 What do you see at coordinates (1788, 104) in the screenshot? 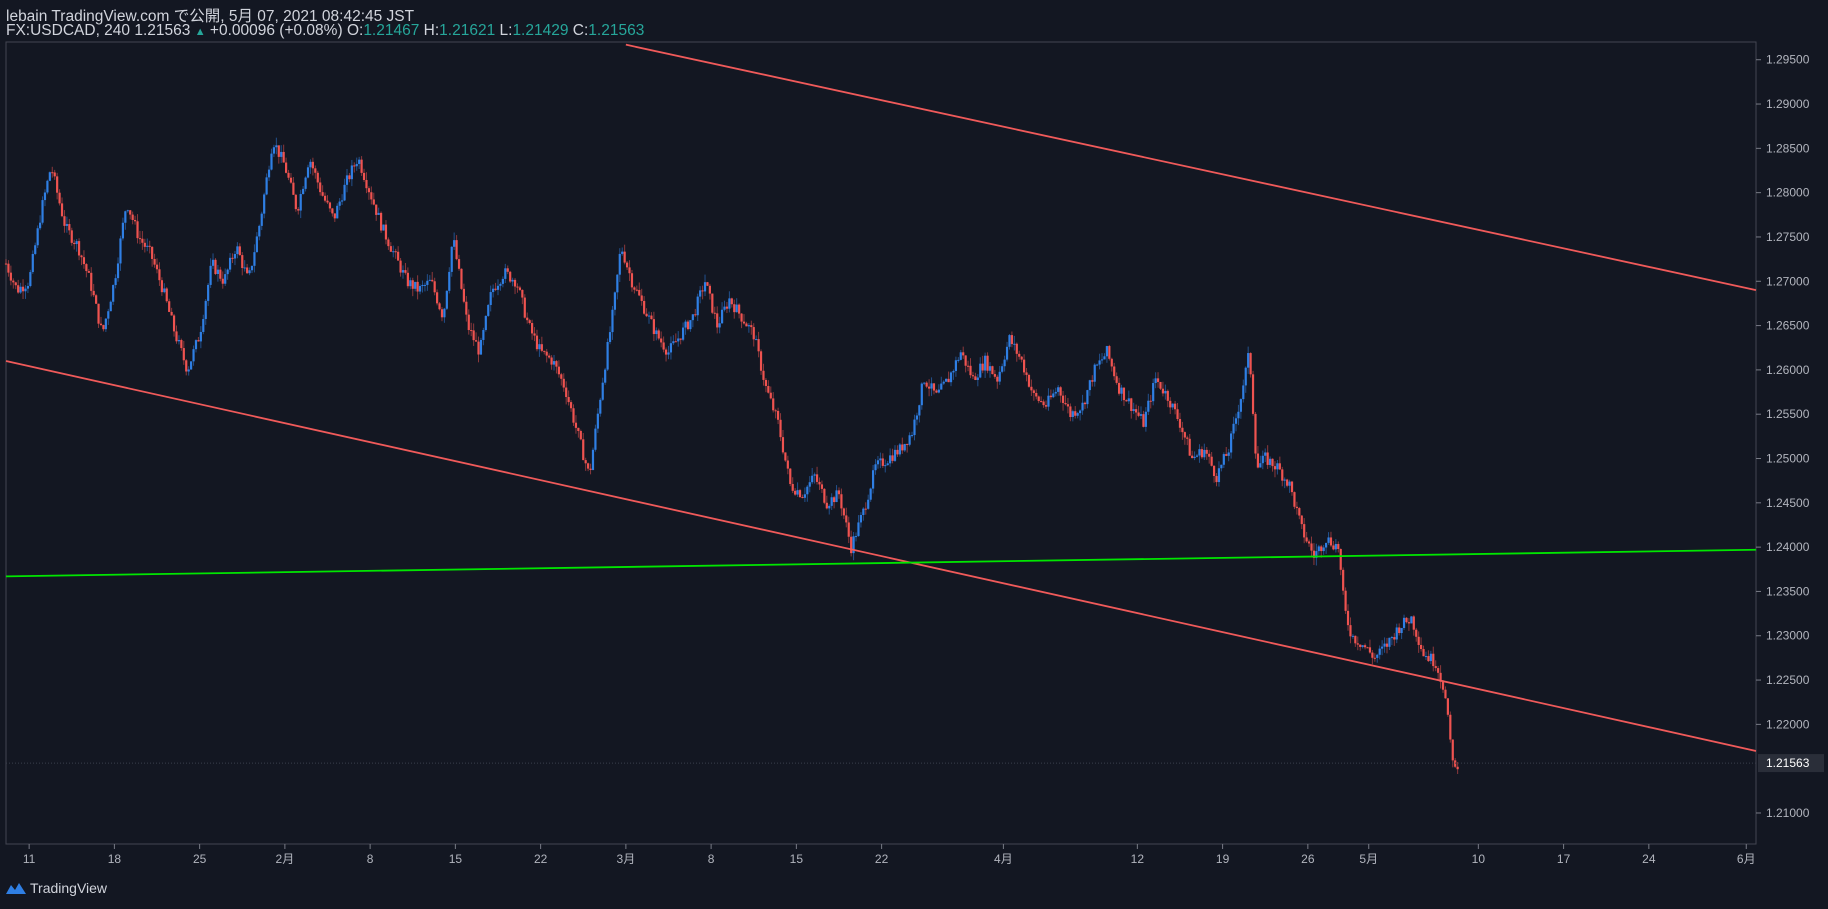
I see `y-tick-label: 1.29000` at bounding box center [1788, 104].